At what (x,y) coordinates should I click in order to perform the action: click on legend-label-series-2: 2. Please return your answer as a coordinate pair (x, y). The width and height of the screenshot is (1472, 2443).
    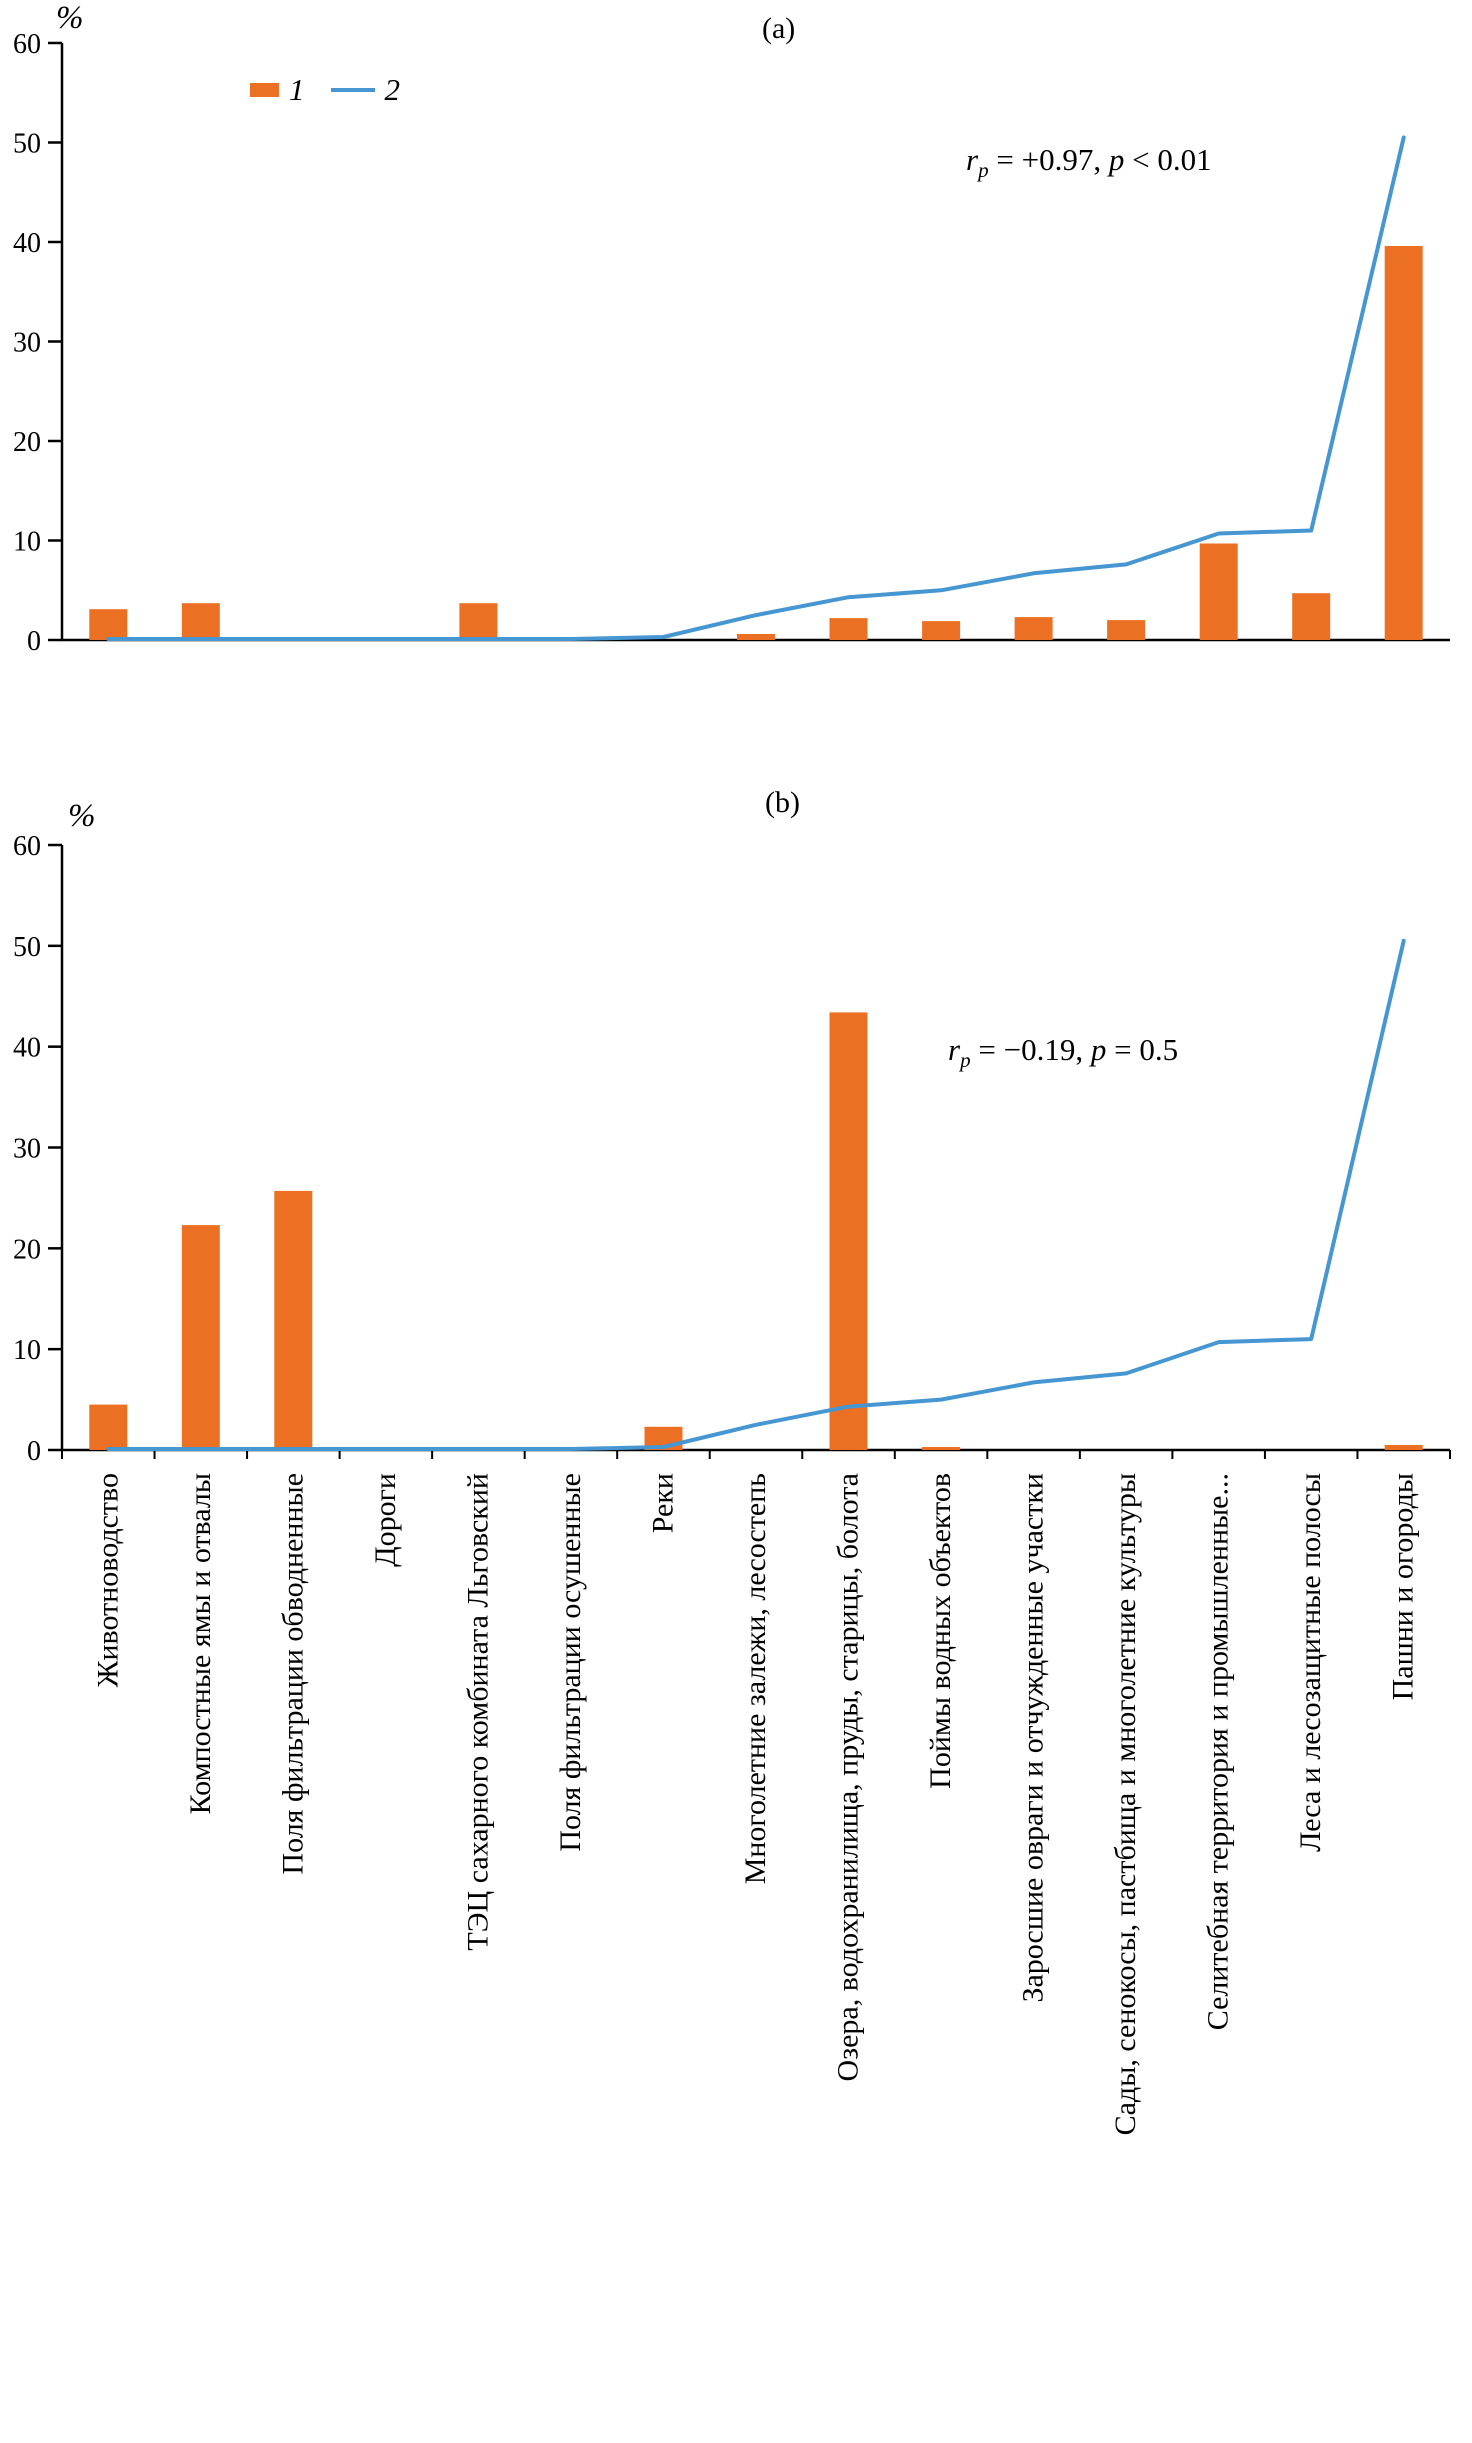
    Looking at the image, I should click on (392, 89).